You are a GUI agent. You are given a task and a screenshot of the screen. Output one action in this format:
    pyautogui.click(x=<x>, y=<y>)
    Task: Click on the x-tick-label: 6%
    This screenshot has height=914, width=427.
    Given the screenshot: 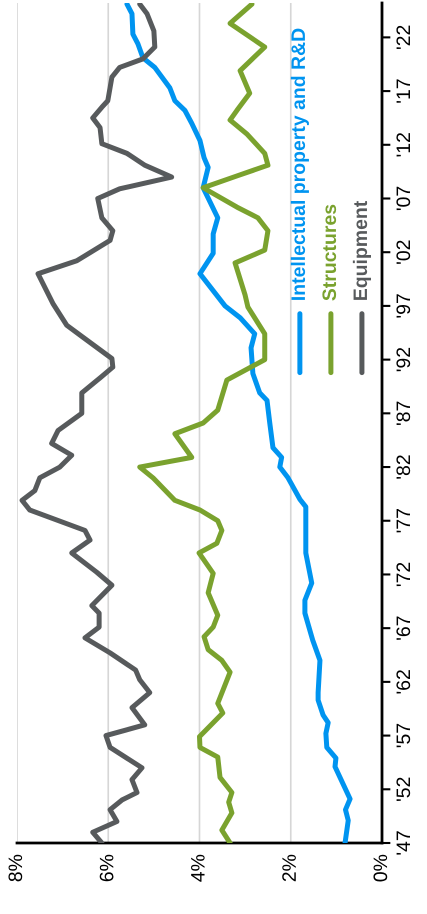 What is the action you would take?
    pyautogui.click(x=107, y=868)
    